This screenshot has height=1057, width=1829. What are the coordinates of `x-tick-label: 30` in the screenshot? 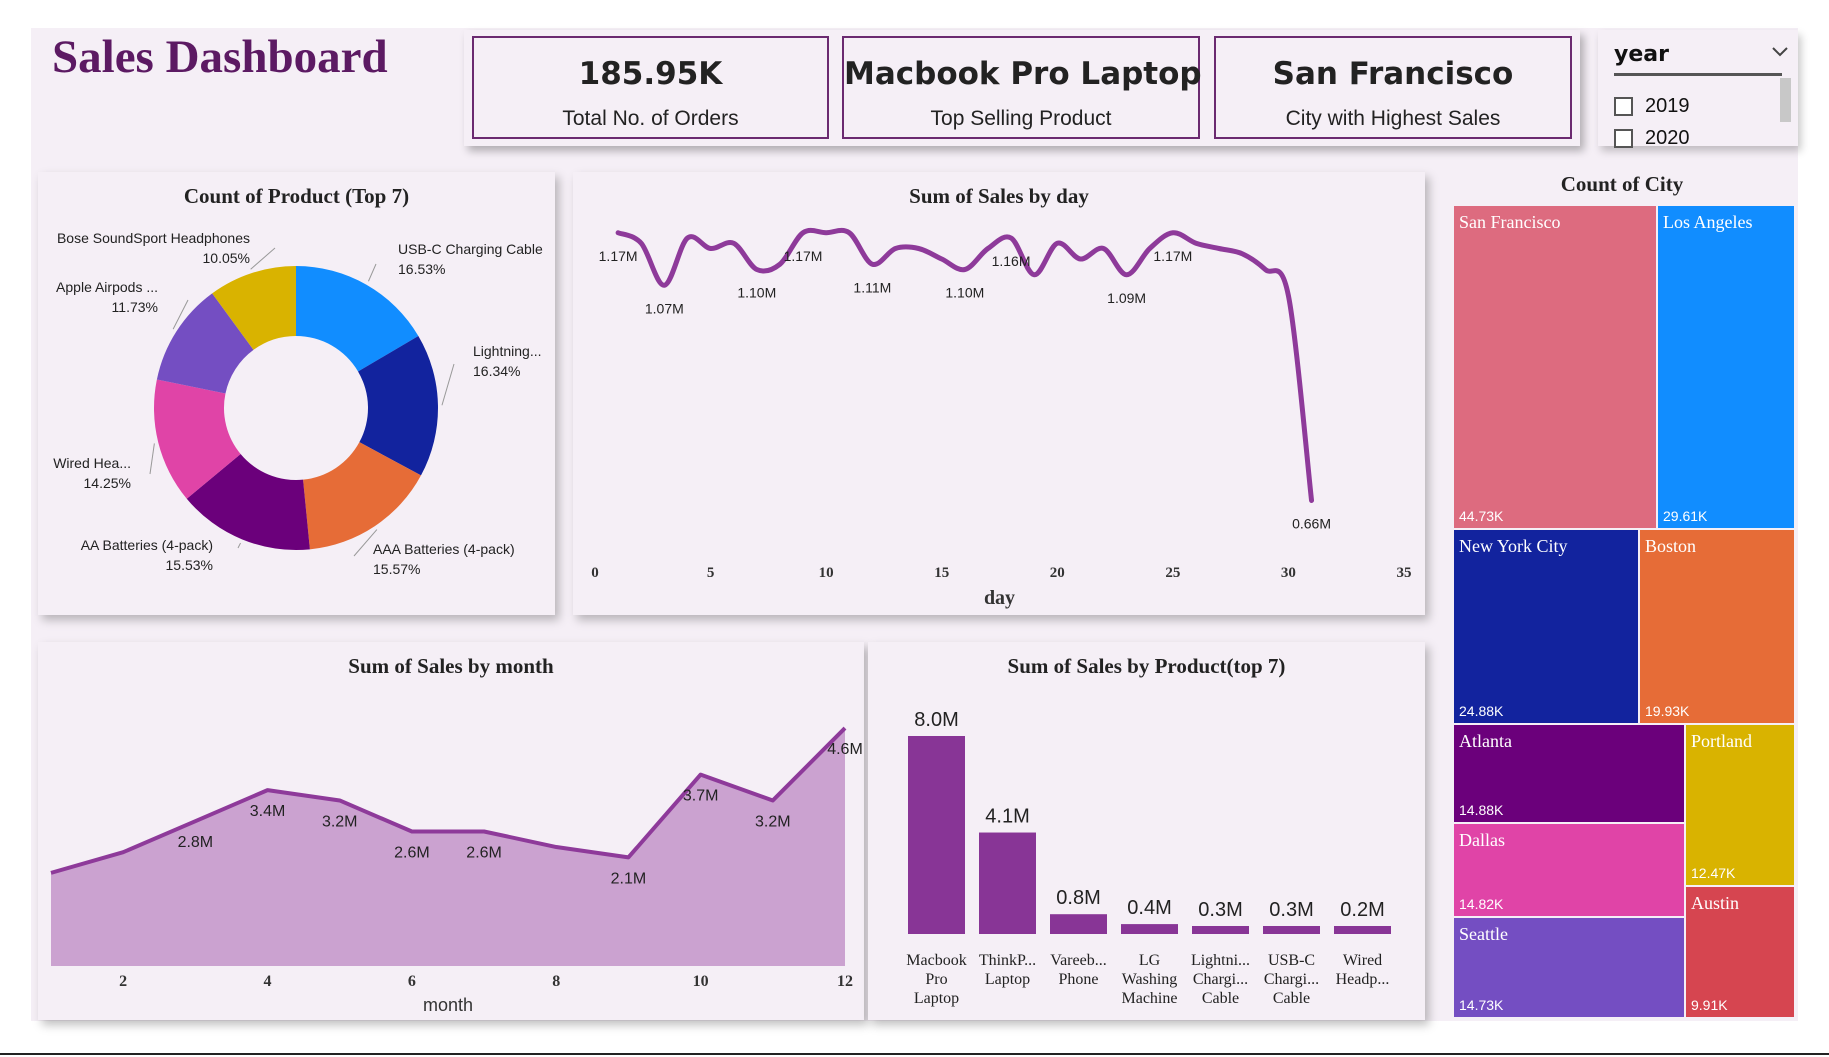 It's located at (1288, 573).